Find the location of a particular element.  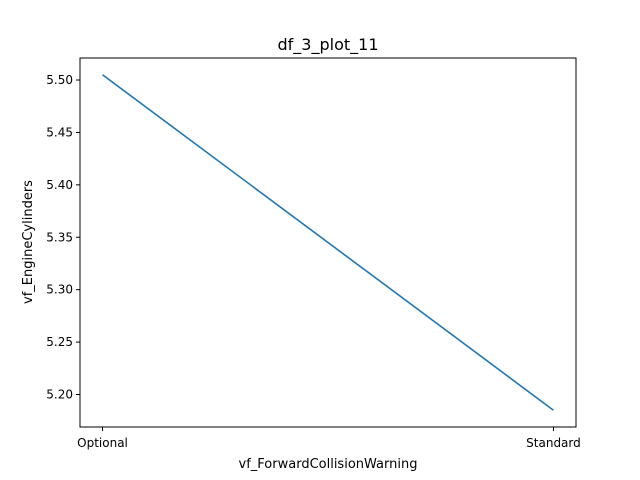

x-axis-ticks: Optional Standard is located at coordinates (329, 438).